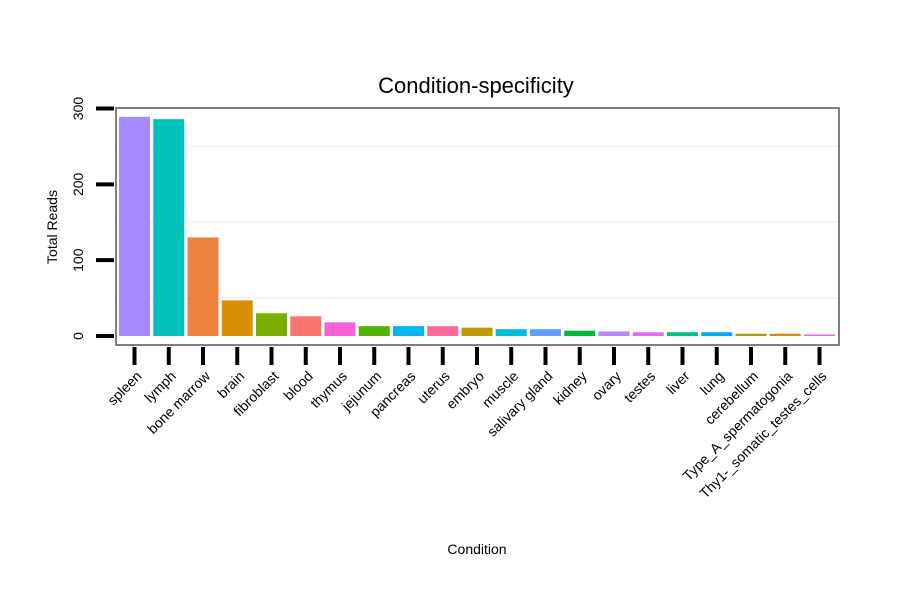 This screenshot has height=600, width=900. What do you see at coordinates (678, 383) in the screenshot?
I see `x-tick-label: liver` at bounding box center [678, 383].